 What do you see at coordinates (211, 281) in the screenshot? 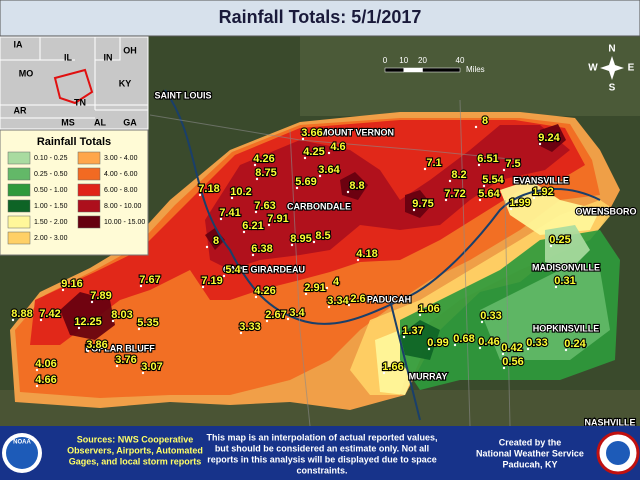
I see `rainfall-value: 7.19` at bounding box center [211, 281].